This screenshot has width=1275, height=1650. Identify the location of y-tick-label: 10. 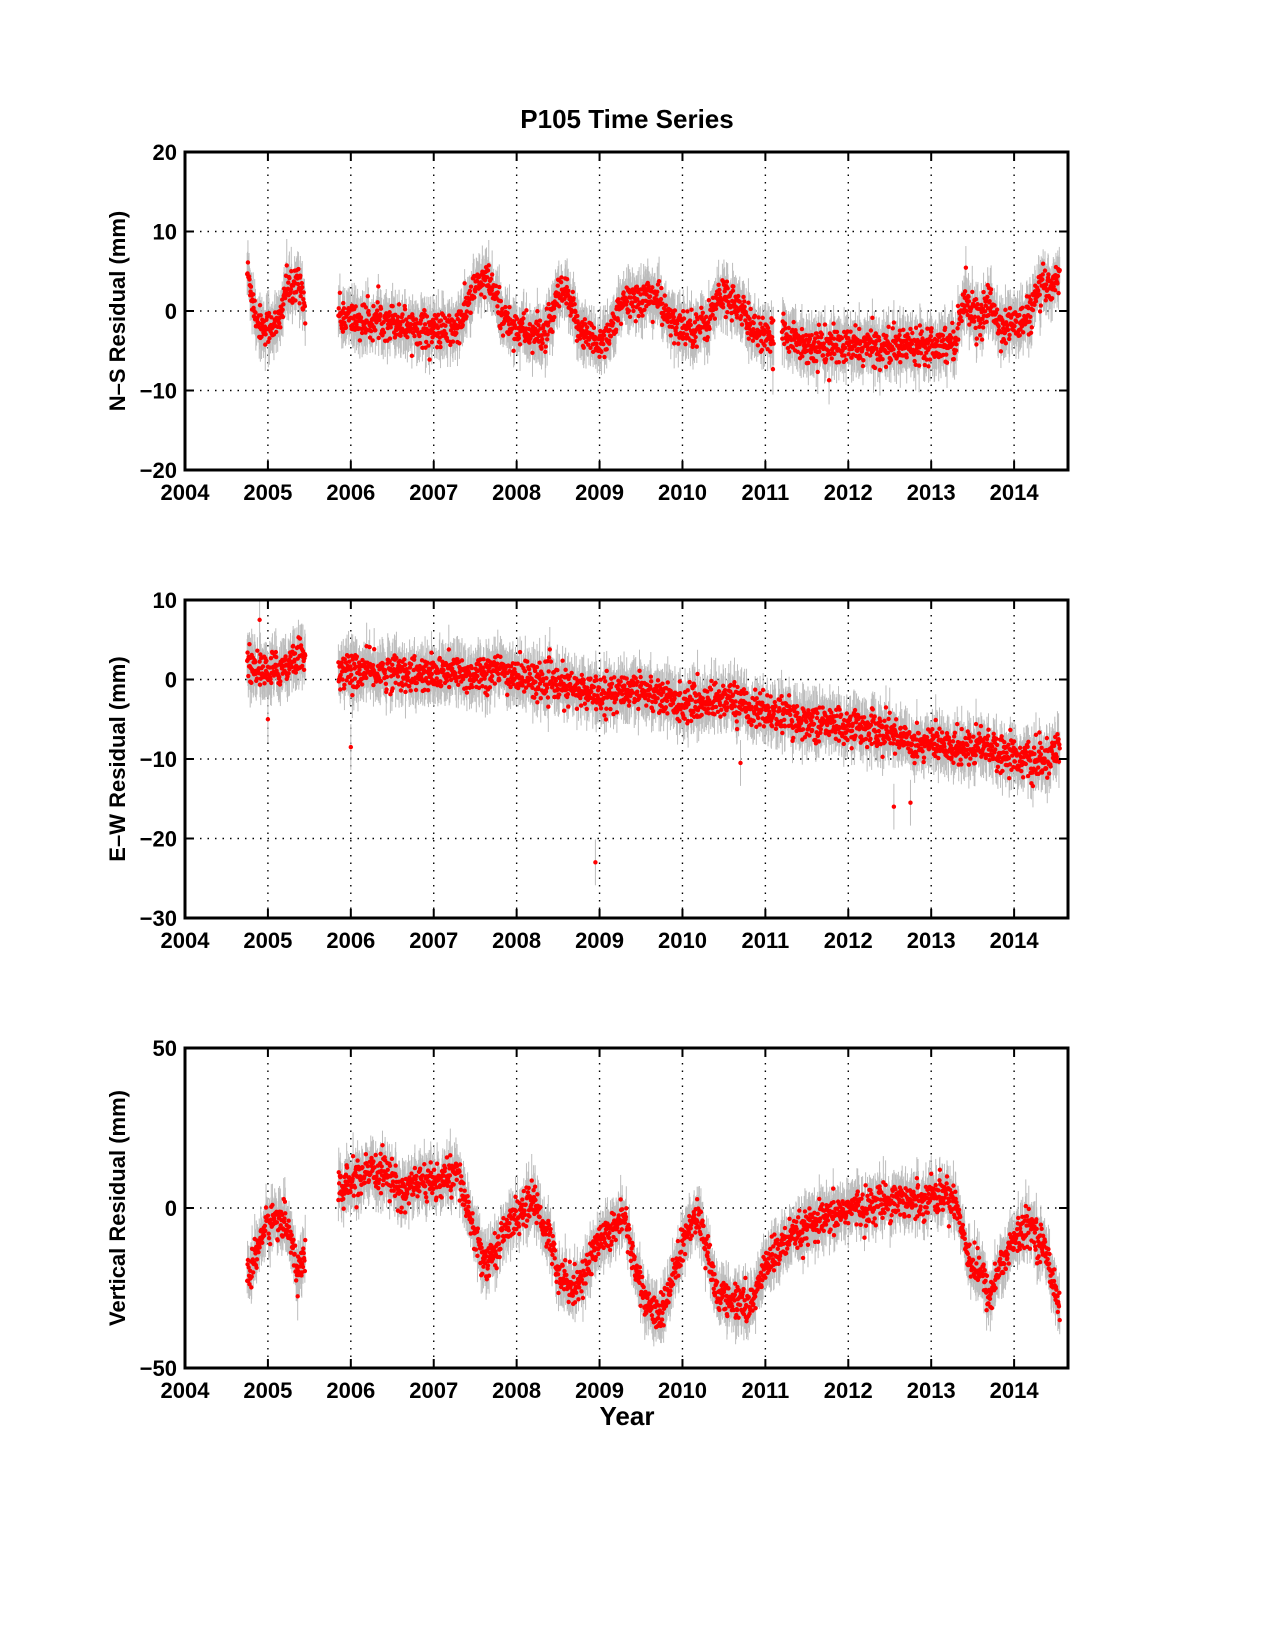
(165, 232).